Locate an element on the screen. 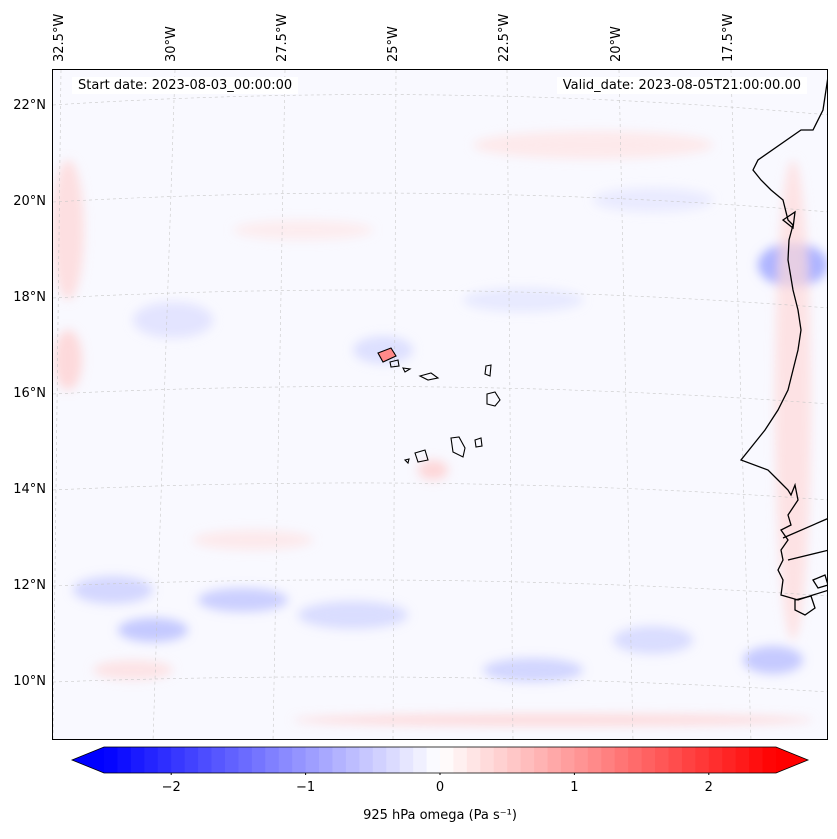 This screenshot has height=839, width=837. colorbar-outline is located at coordinates (440, 760).